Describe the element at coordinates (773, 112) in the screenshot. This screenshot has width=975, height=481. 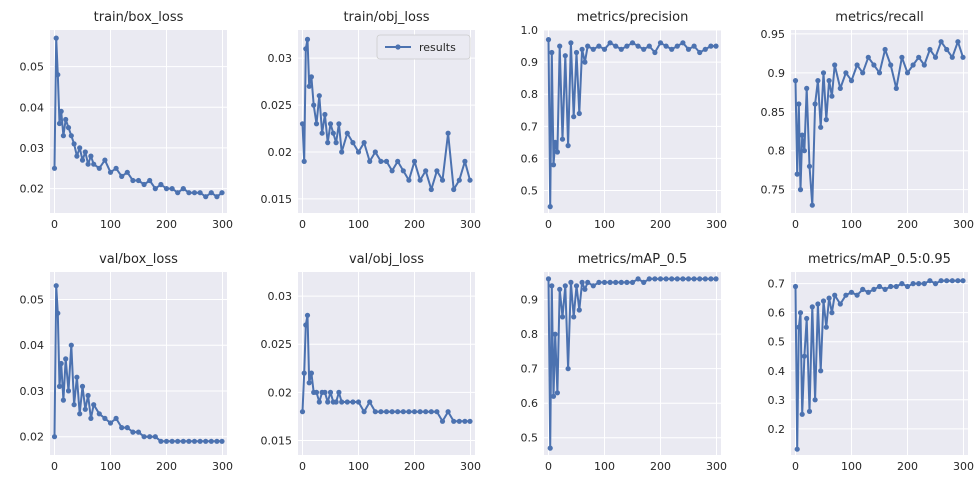
I see `y-tick-label: 0.85` at that location.